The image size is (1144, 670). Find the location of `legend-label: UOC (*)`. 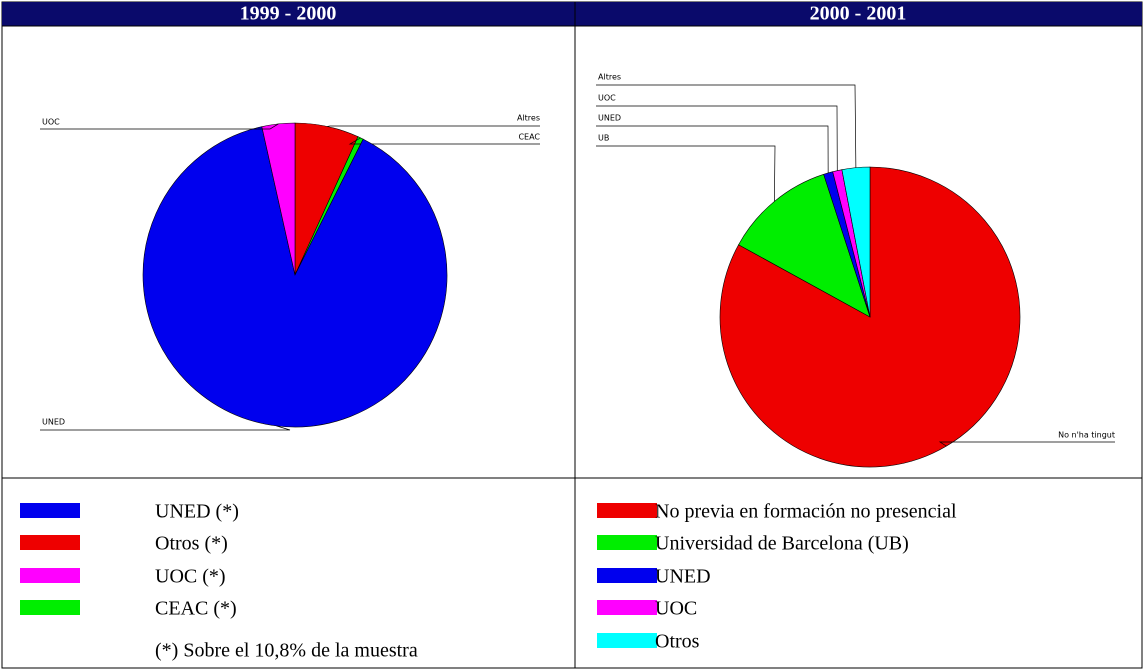

legend-label: UOC (*) is located at coordinates (190, 577).